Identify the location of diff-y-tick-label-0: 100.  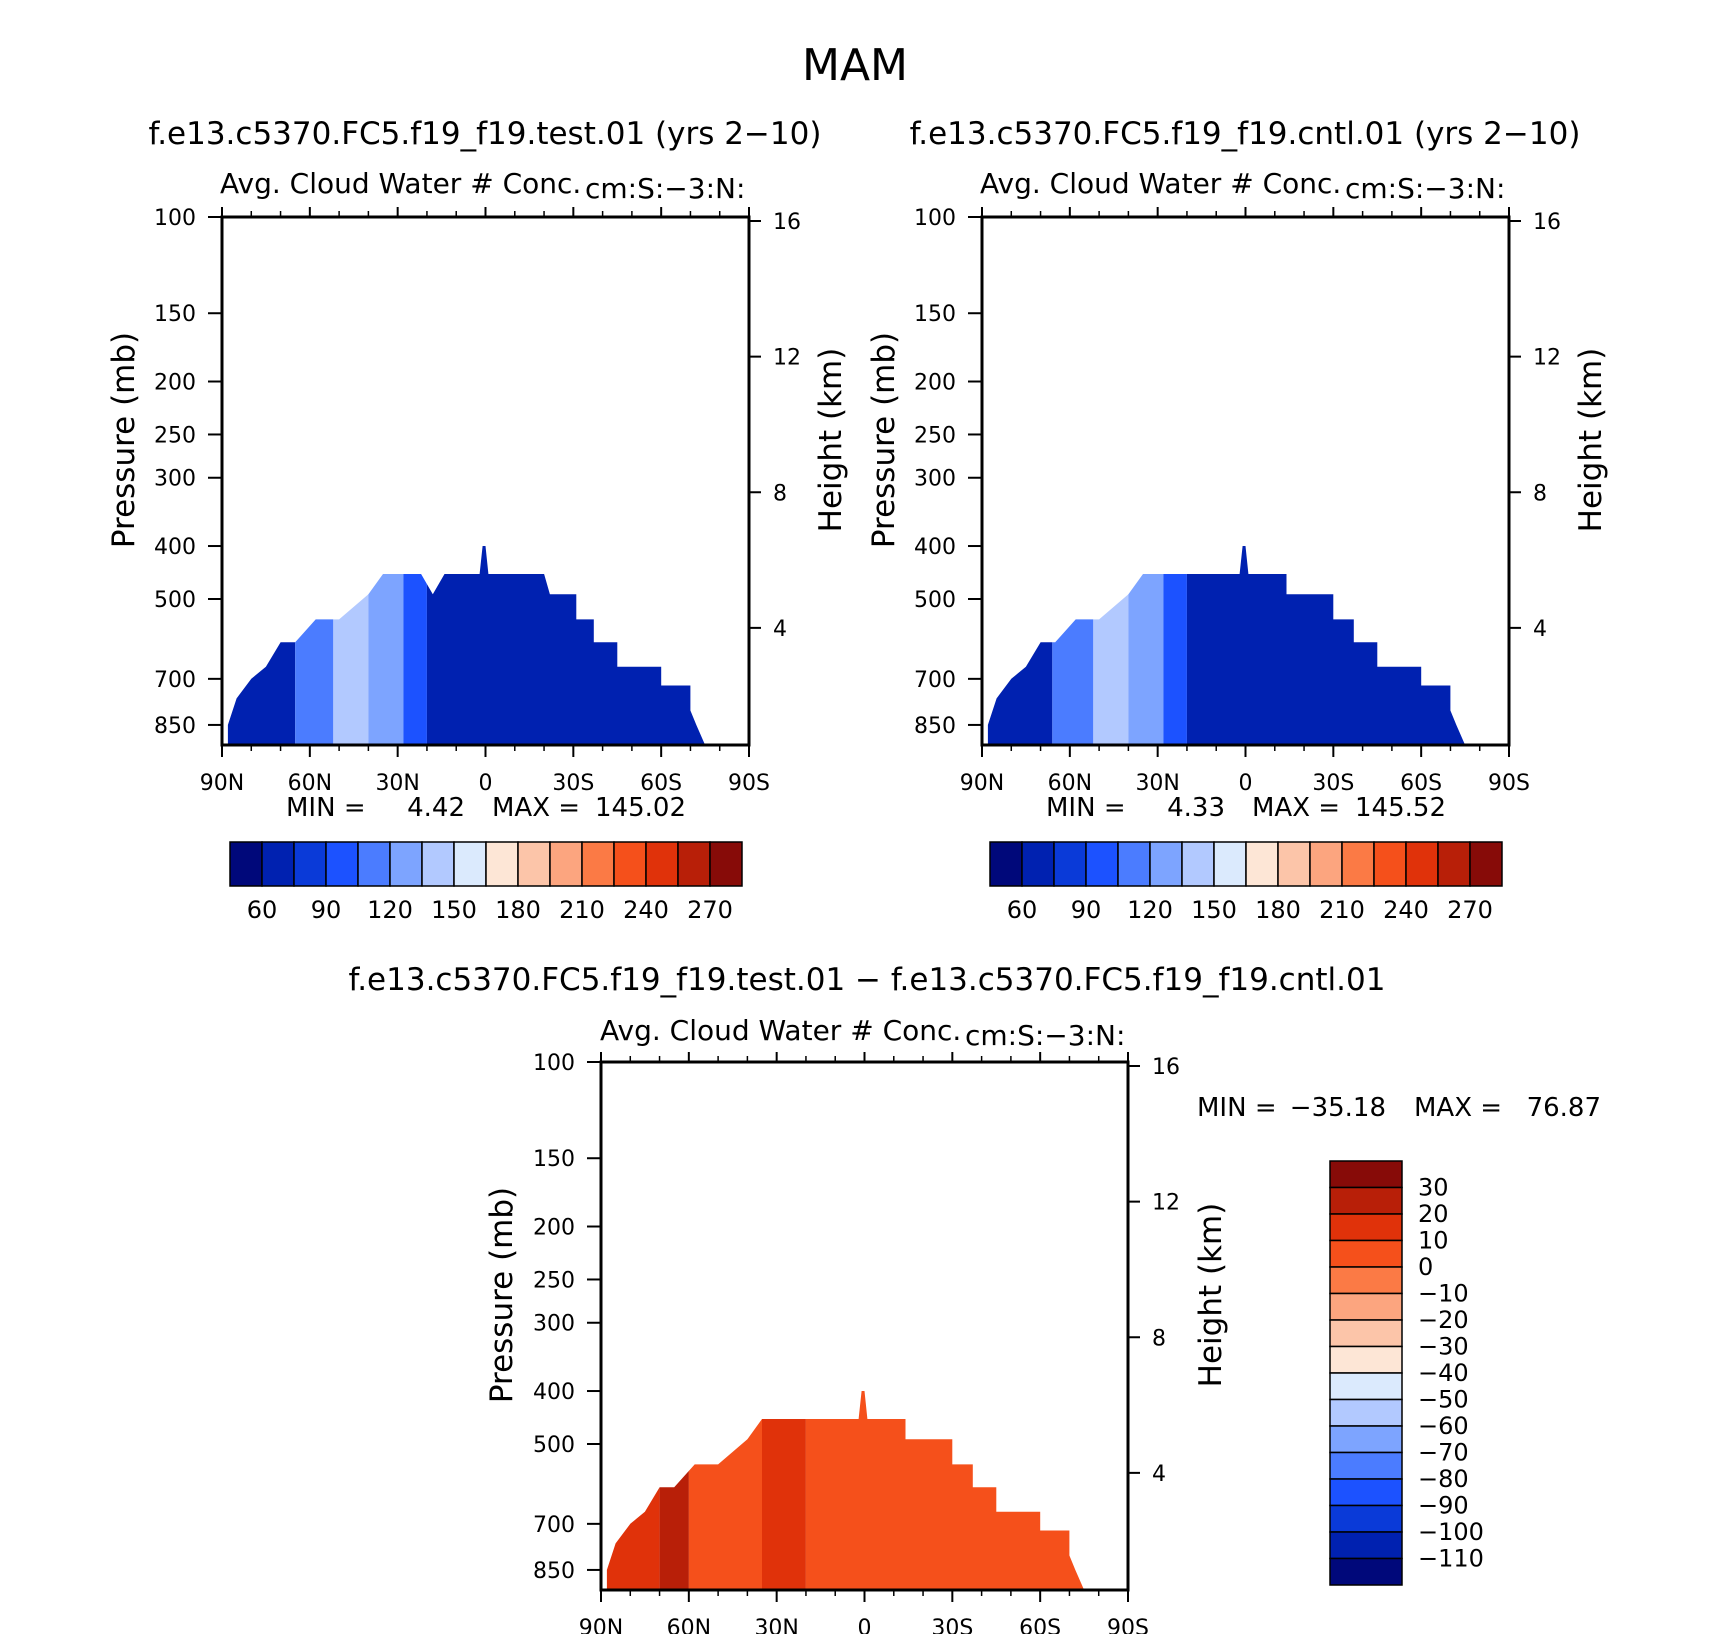
(554, 1063).